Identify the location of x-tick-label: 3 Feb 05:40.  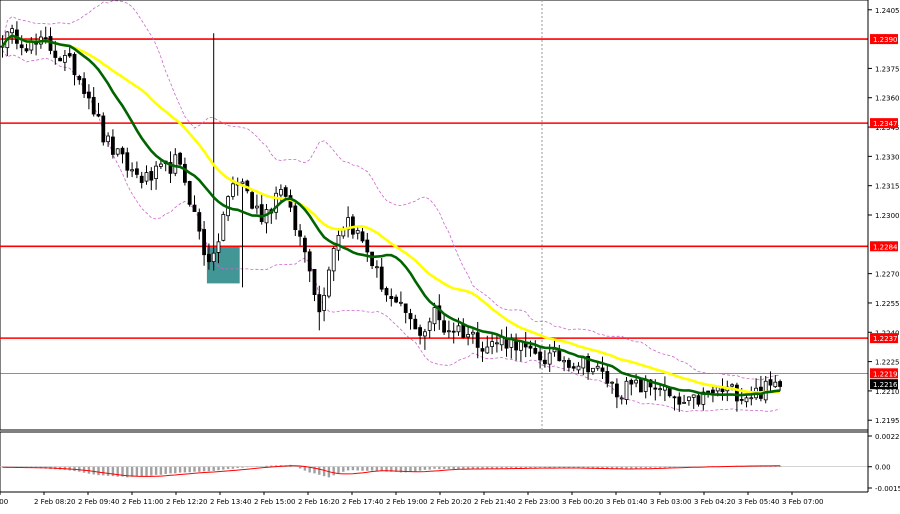
(758, 502).